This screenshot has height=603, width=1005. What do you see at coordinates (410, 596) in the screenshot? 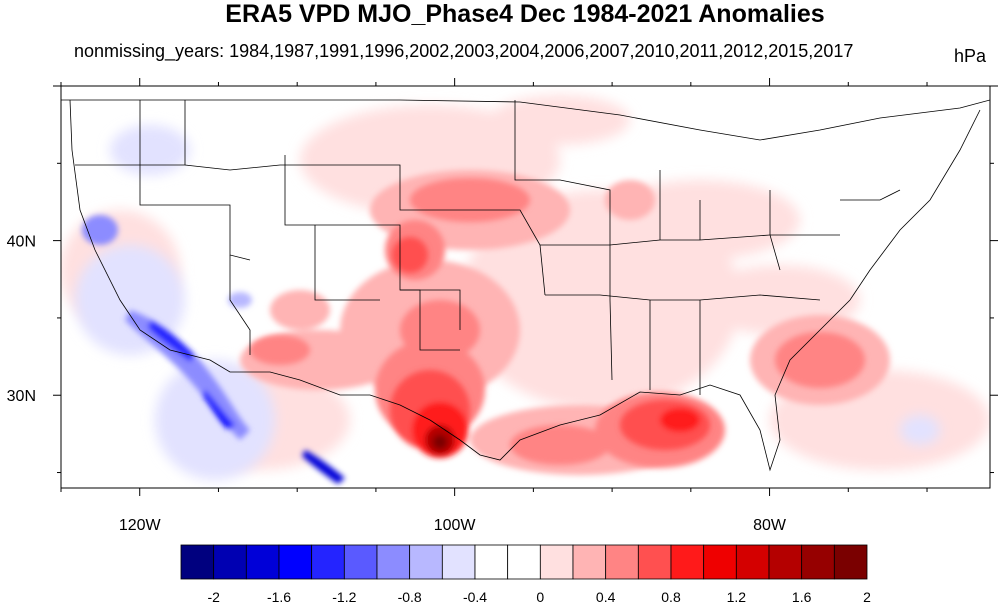
I see `colorbar-label: -0.8` at bounding box center [410, 596].